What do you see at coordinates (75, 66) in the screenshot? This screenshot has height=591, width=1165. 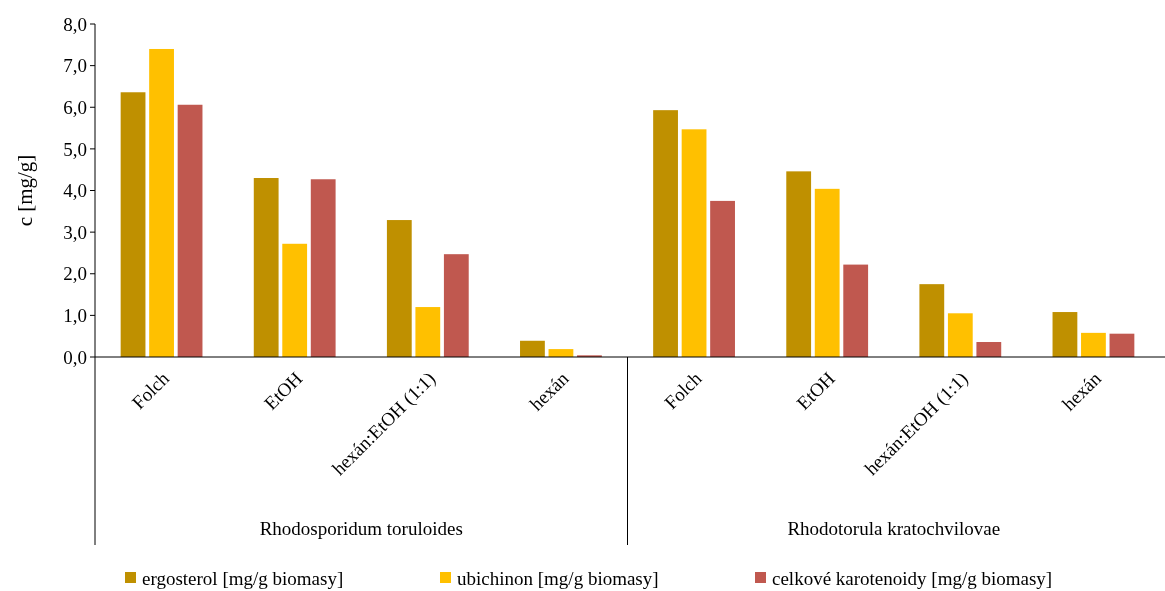 I see `y-tick-label: 7,0` at bounding box center [75, 66].